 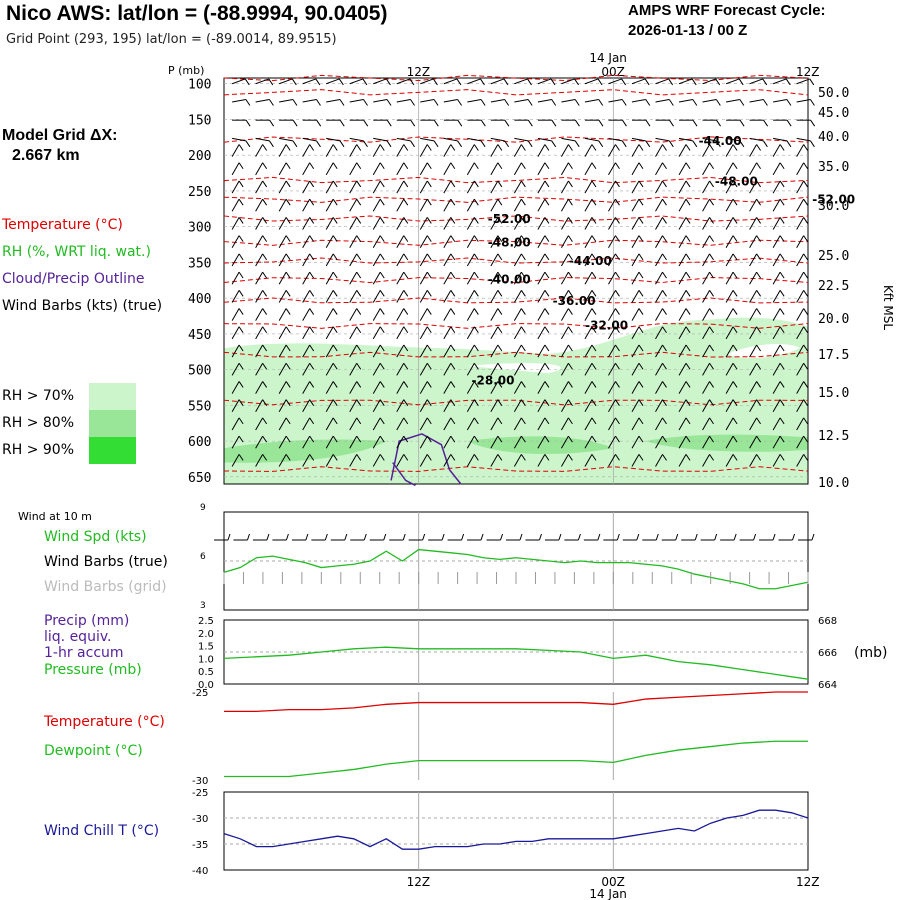 I want to click on cloud-outline-lower, so click(x=404, y=474).